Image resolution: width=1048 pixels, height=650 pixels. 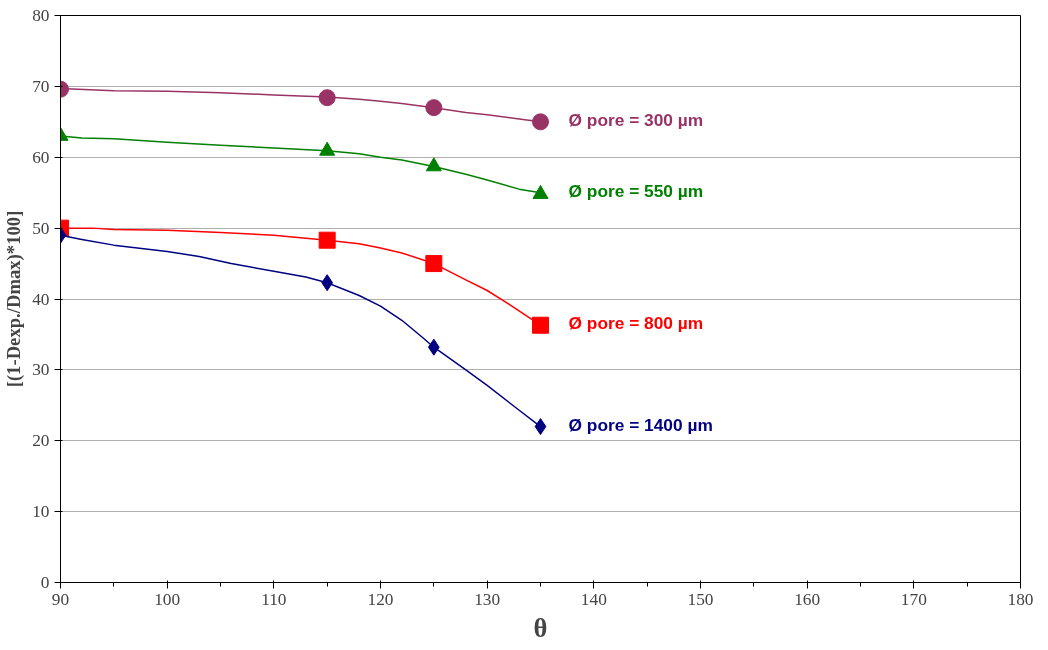 I want to click on y-tick-label: 10, so click(x=41, y=512).